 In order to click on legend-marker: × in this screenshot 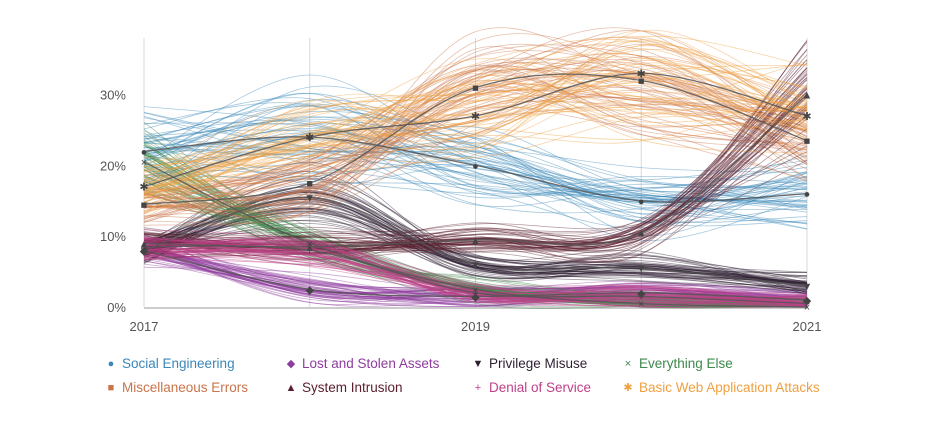, I will do `click(628, 363)`.